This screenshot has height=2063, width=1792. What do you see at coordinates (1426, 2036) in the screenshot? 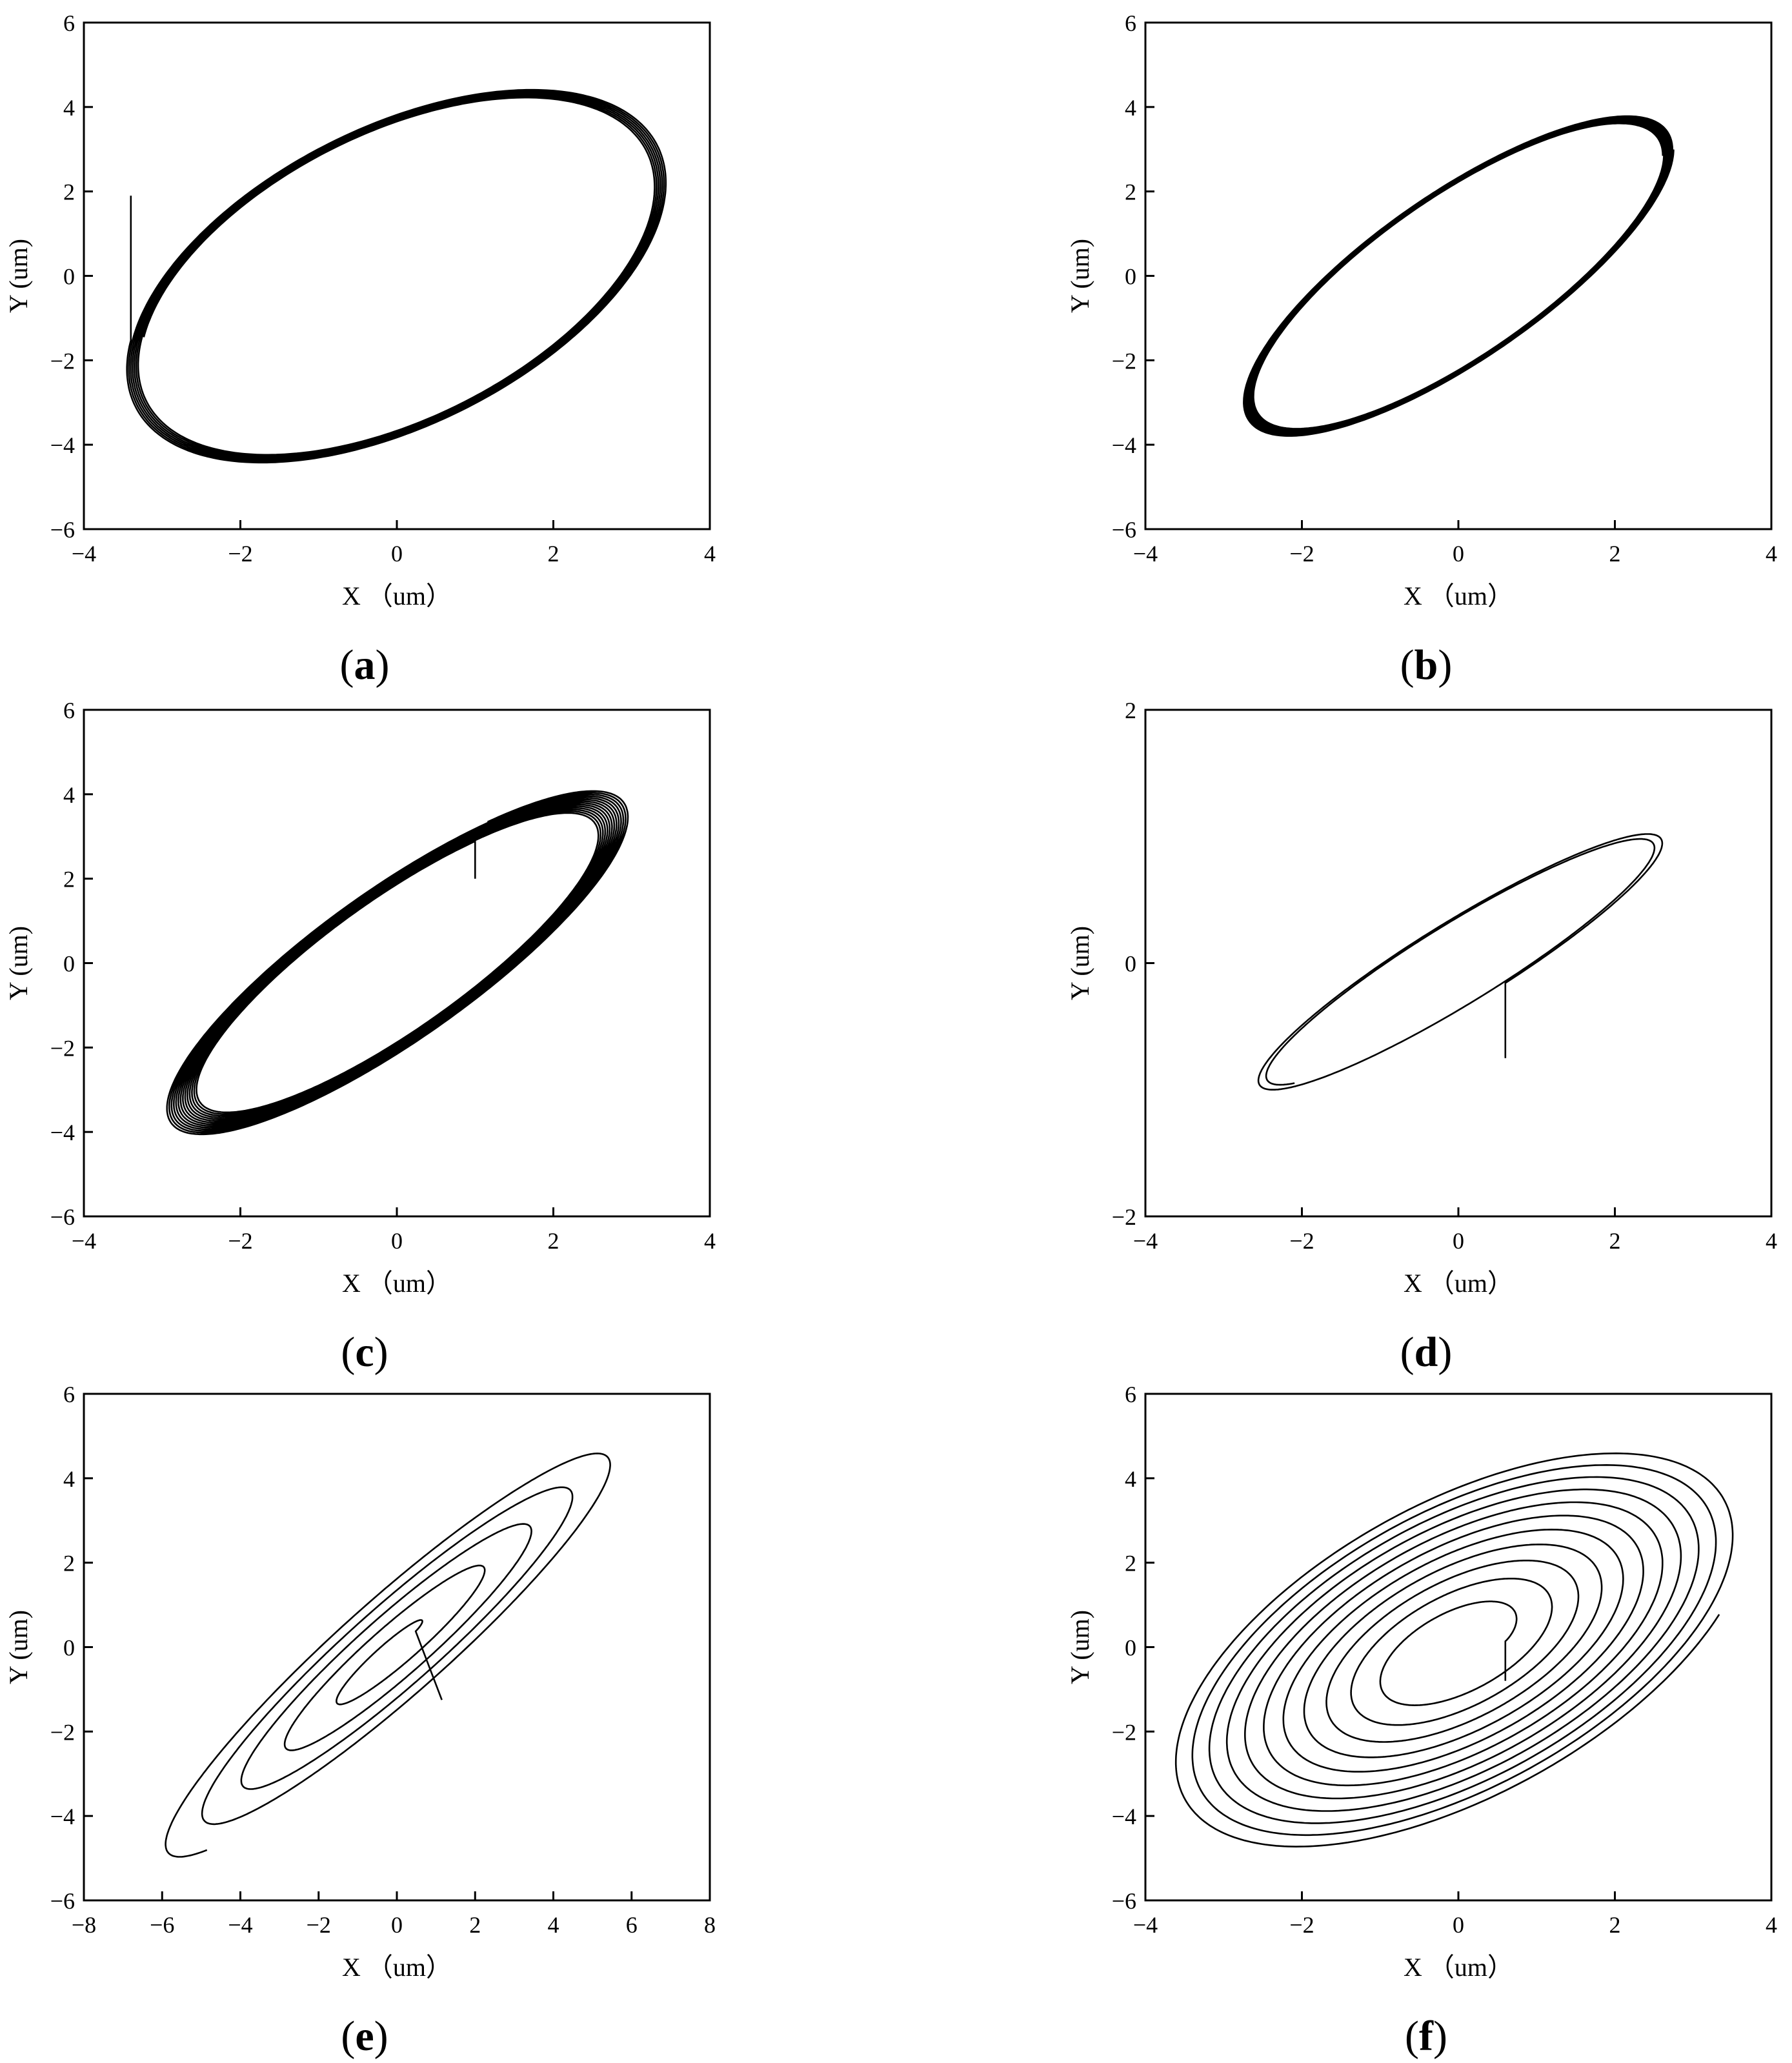
I see `panel-label: (f)` at bounding box center [1426, 2036].